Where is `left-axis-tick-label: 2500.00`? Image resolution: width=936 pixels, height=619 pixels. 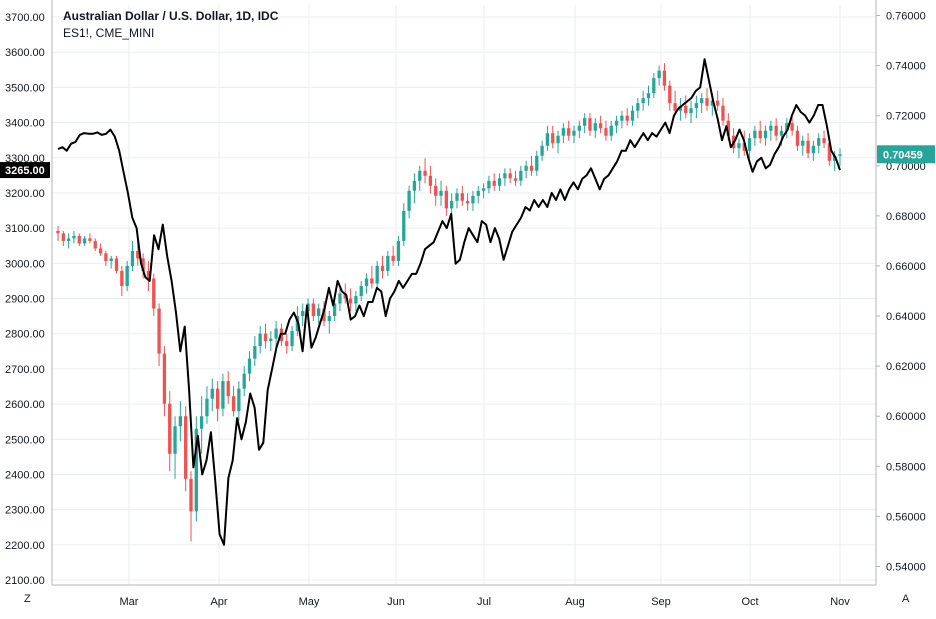
left-axis-tick-label: 2500.00 is located at coordinates (25, 440).